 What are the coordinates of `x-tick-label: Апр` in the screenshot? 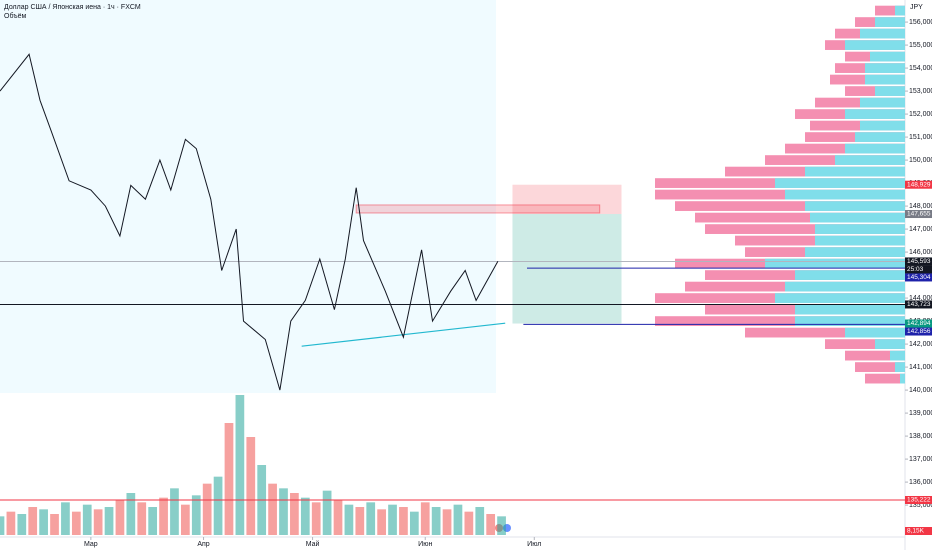 It's located at (203, 544).